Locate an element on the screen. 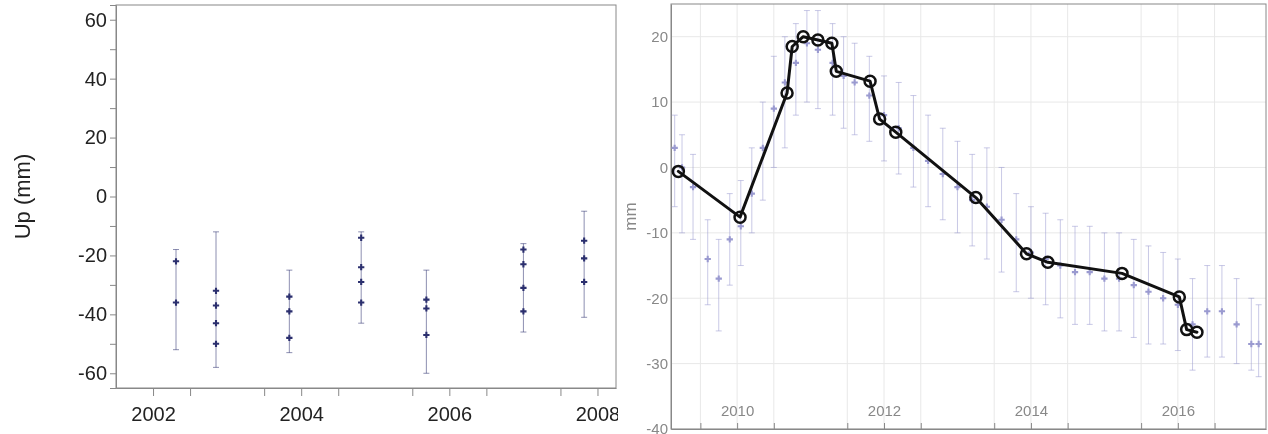 The image size is (1268, 434). x-tick-label: 2010 is located at coordinates (737, 410).